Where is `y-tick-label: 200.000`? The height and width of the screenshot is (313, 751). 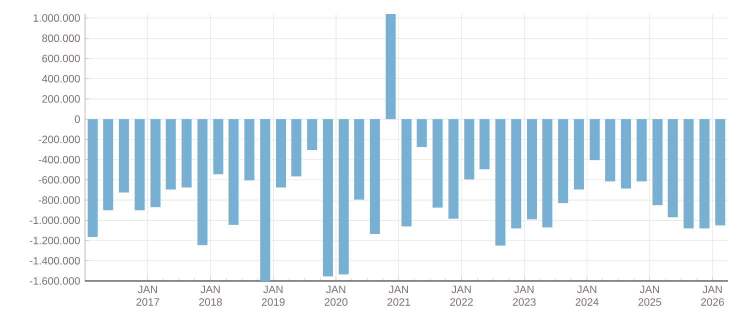 y-tick-label: 200.000 is located at coordinates (61, 99).